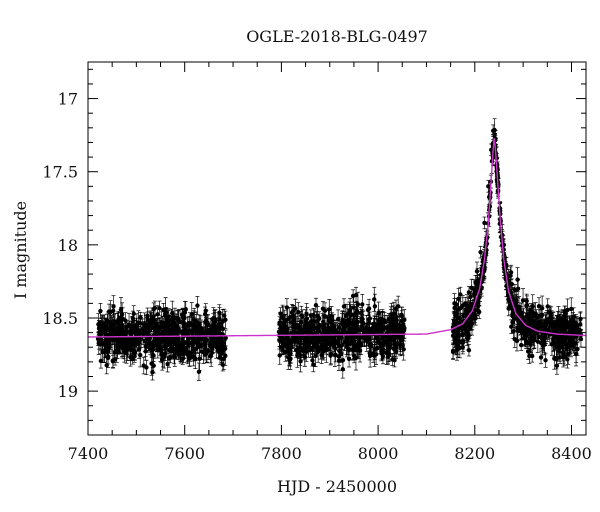 The width and height of the screenshot is (600, 512). Describe the element at coordinates (60, 318) in the screenshot. I see `y-tick-label: 18.5` at that location.